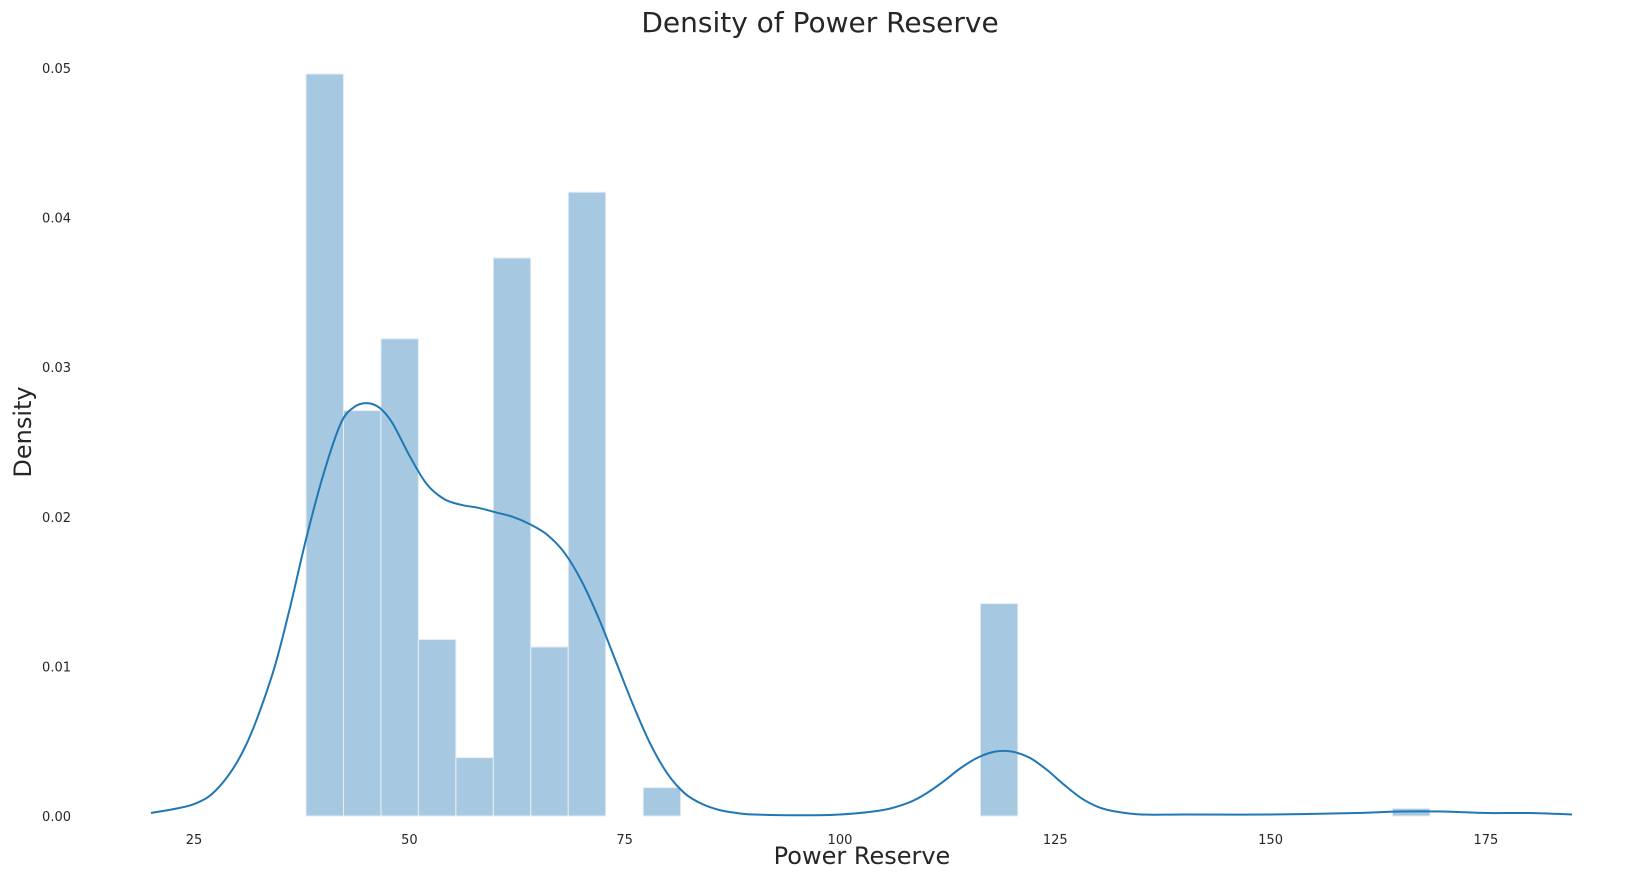 This screenshot has height=878, width=1640. What do you see at coordinates (56, 817) in the screenshot?
I see `y-tick-label: 0.00` at bounding box center [56, 817].